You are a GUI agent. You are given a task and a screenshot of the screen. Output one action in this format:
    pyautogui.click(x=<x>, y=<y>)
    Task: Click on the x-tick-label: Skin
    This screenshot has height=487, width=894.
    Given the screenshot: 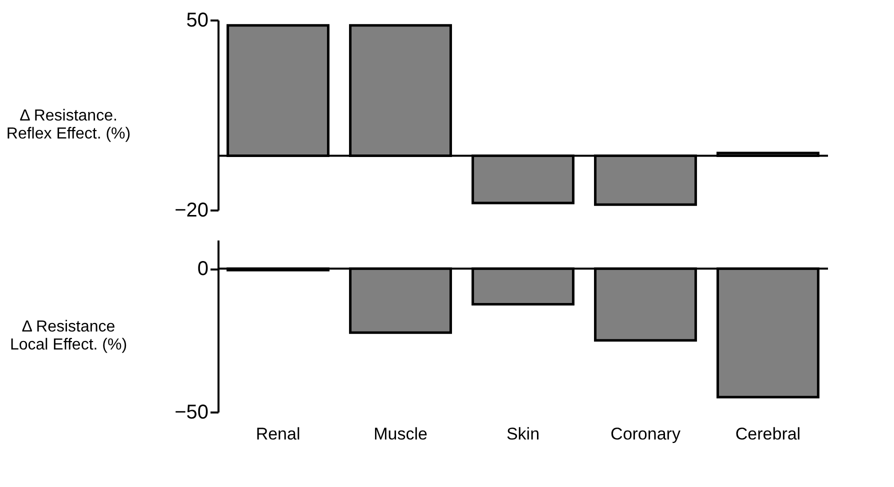 What is the action you would take?
    pyautogui.click(x=523, y=434)
    